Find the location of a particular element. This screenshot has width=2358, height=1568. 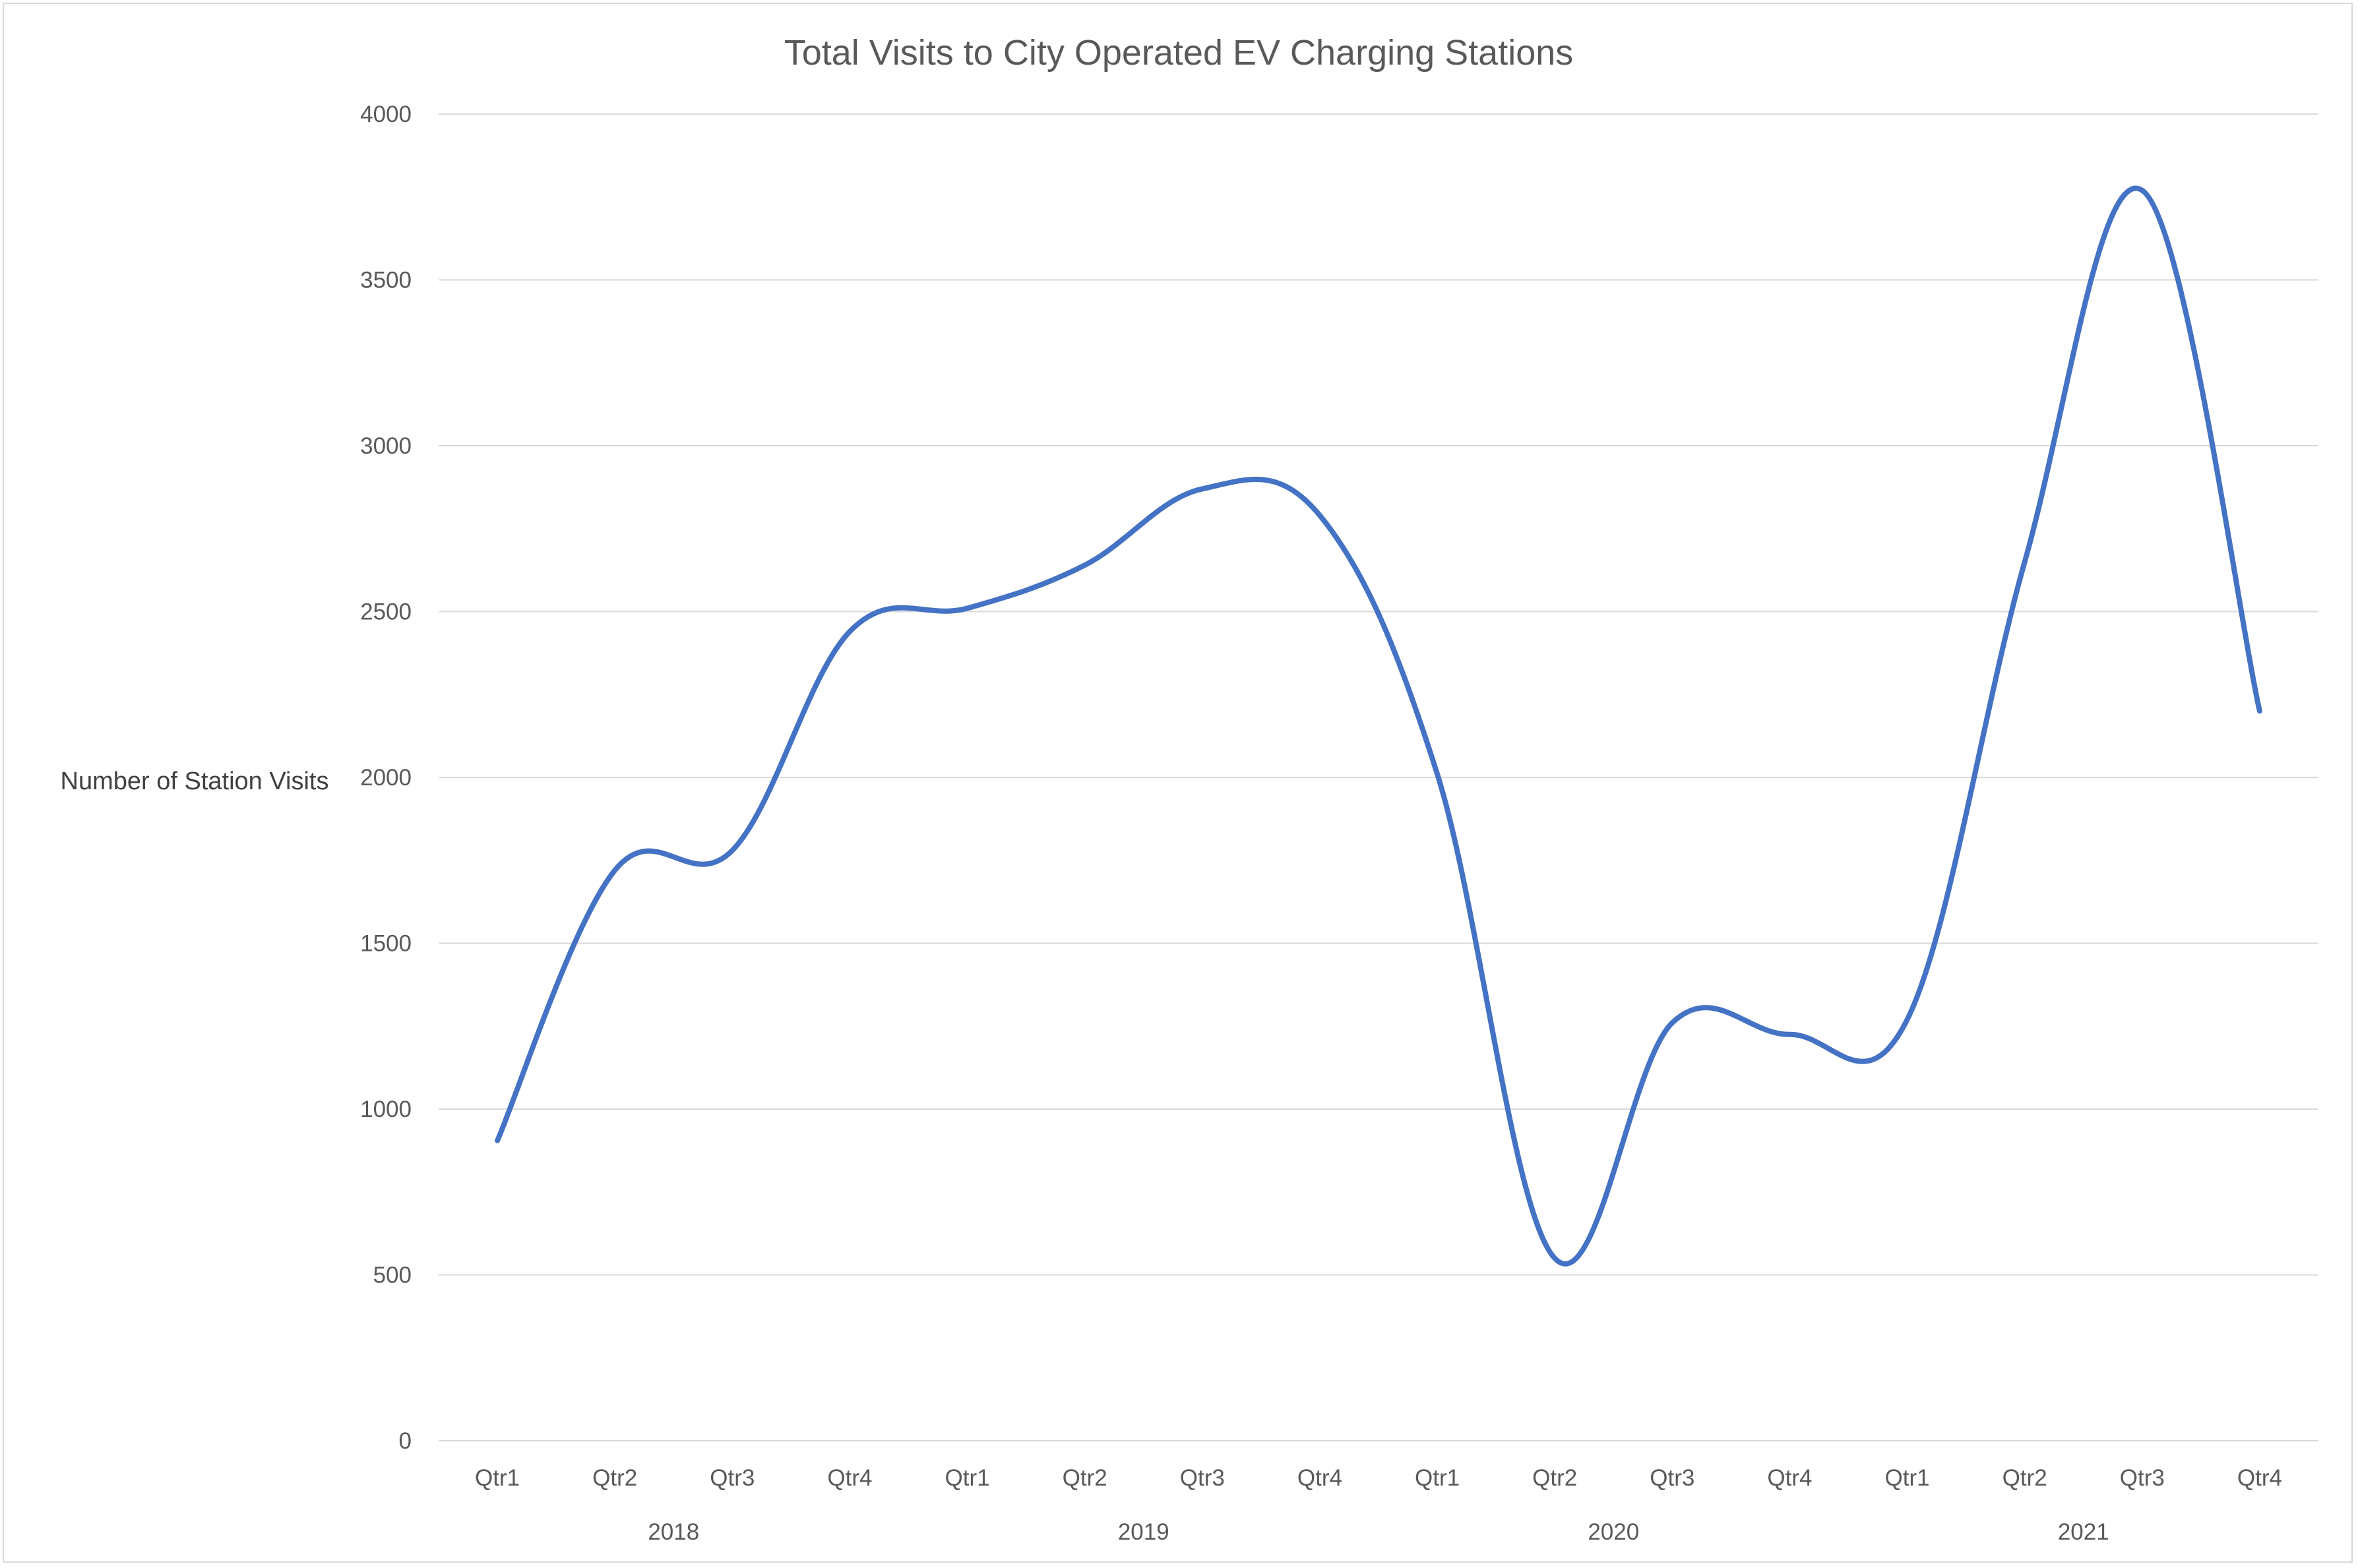

y-tick-label: 1000 is located at coordinates (386, 1109).